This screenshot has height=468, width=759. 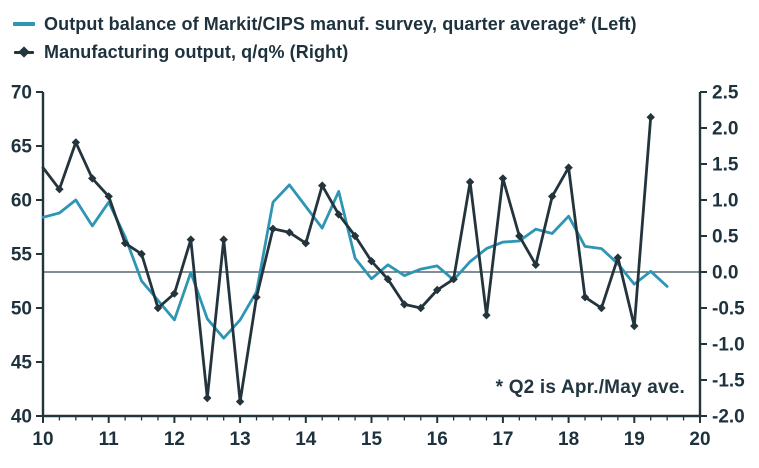 What do you see at coordinates (372, 439) in the screenshot?
I see `svg-text: 15` at bounding box center [372, 439].